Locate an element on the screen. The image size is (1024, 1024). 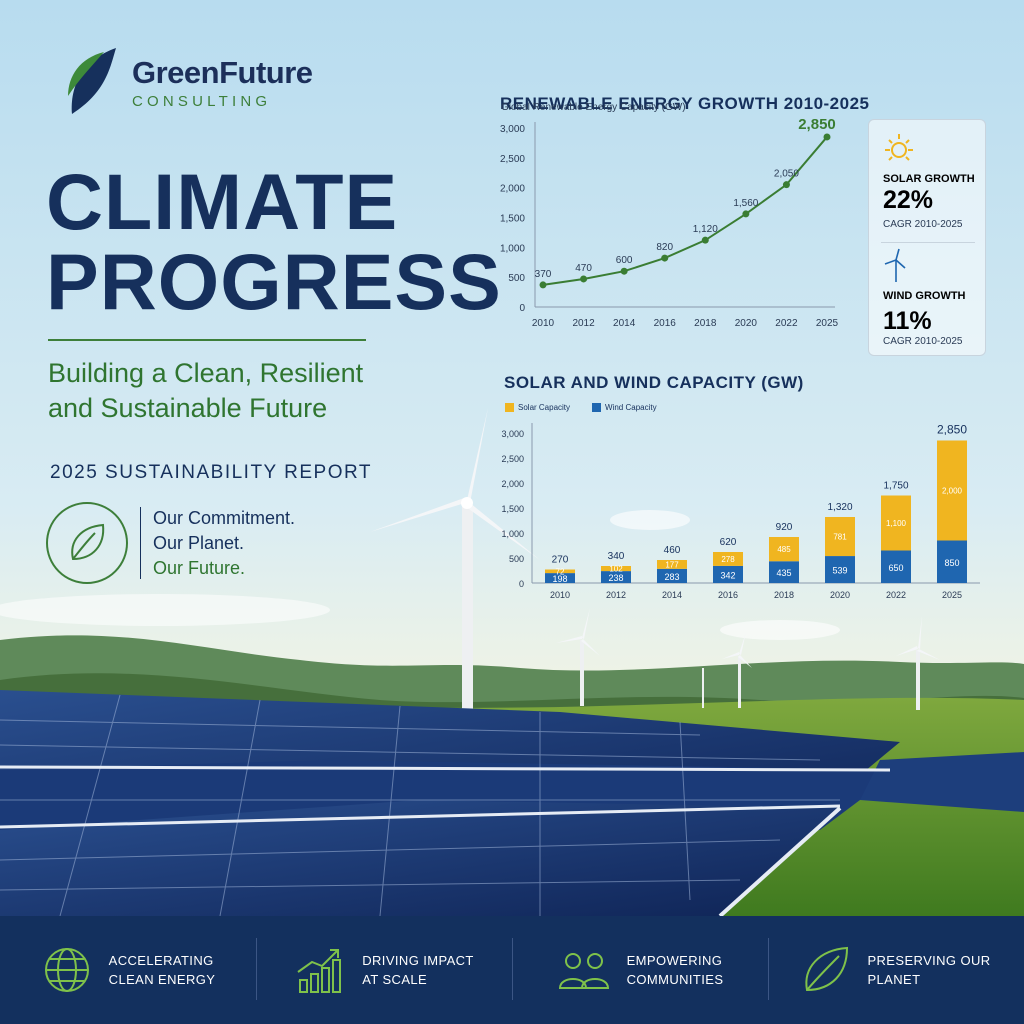
legend-solar: Solar Capacity is located at coordinates (537, 407).